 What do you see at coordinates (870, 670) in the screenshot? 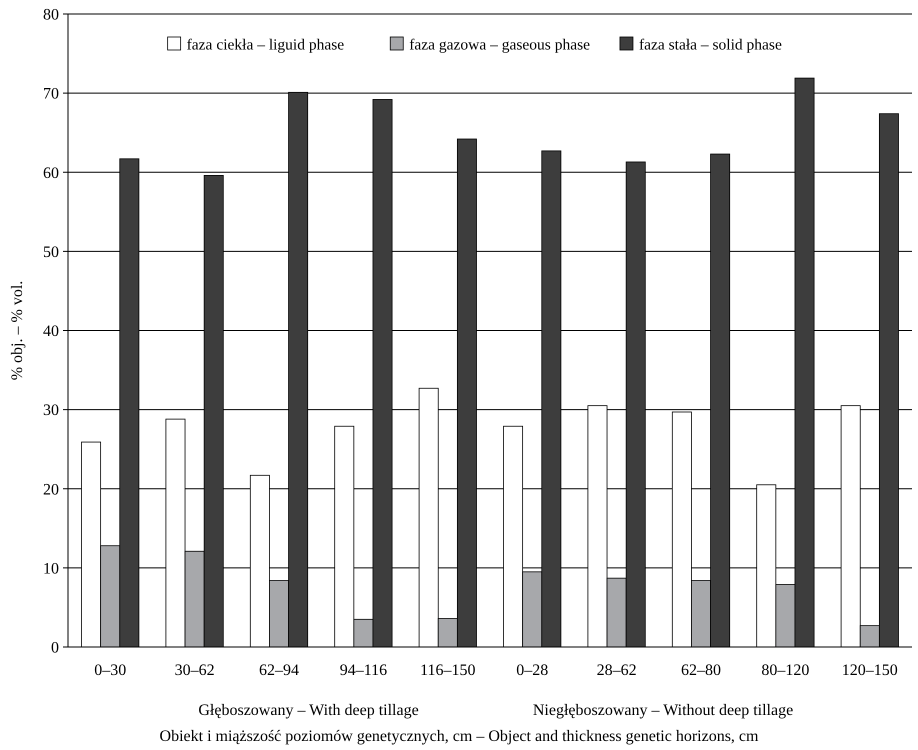
I see `x-tick-label: 120–150` at bounding box center [870, 670].